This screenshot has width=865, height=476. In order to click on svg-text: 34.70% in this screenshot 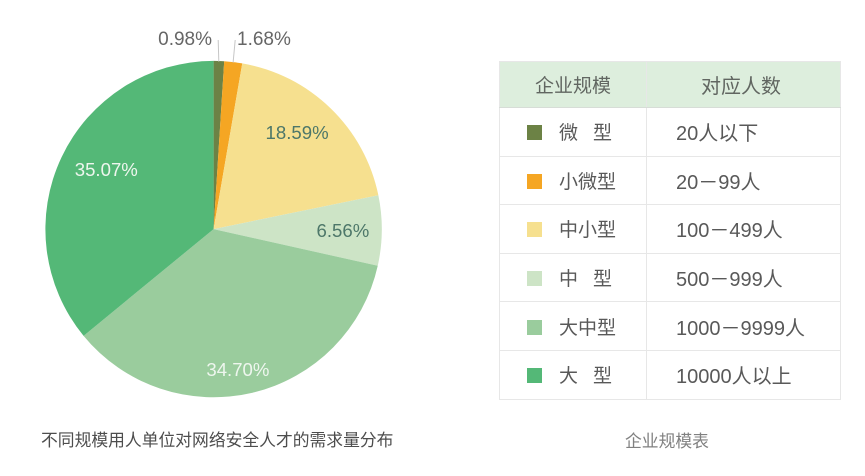, I will do `click(237, 369)`.